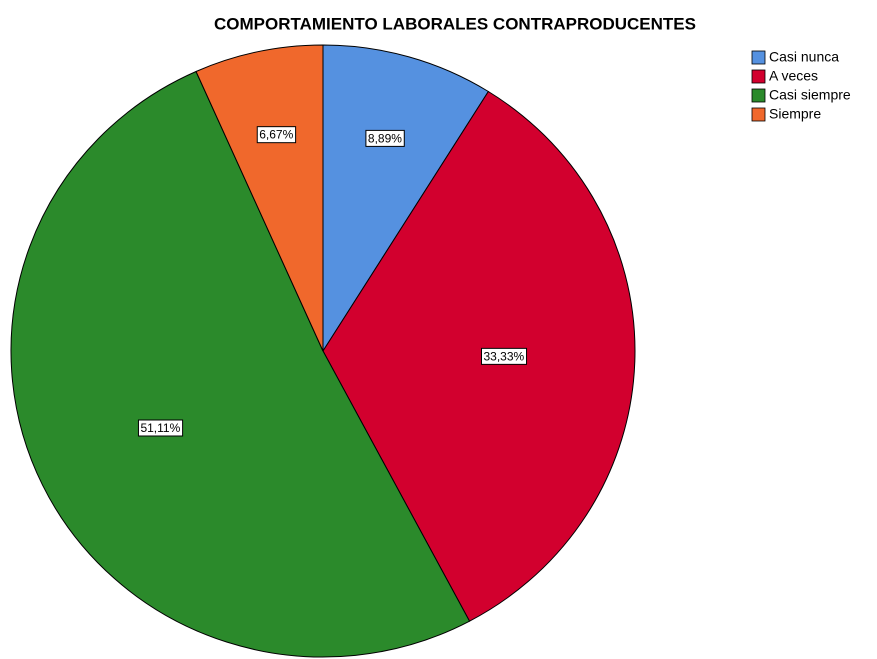  I want to click on legend-label: Siempre, so click(795, 114).